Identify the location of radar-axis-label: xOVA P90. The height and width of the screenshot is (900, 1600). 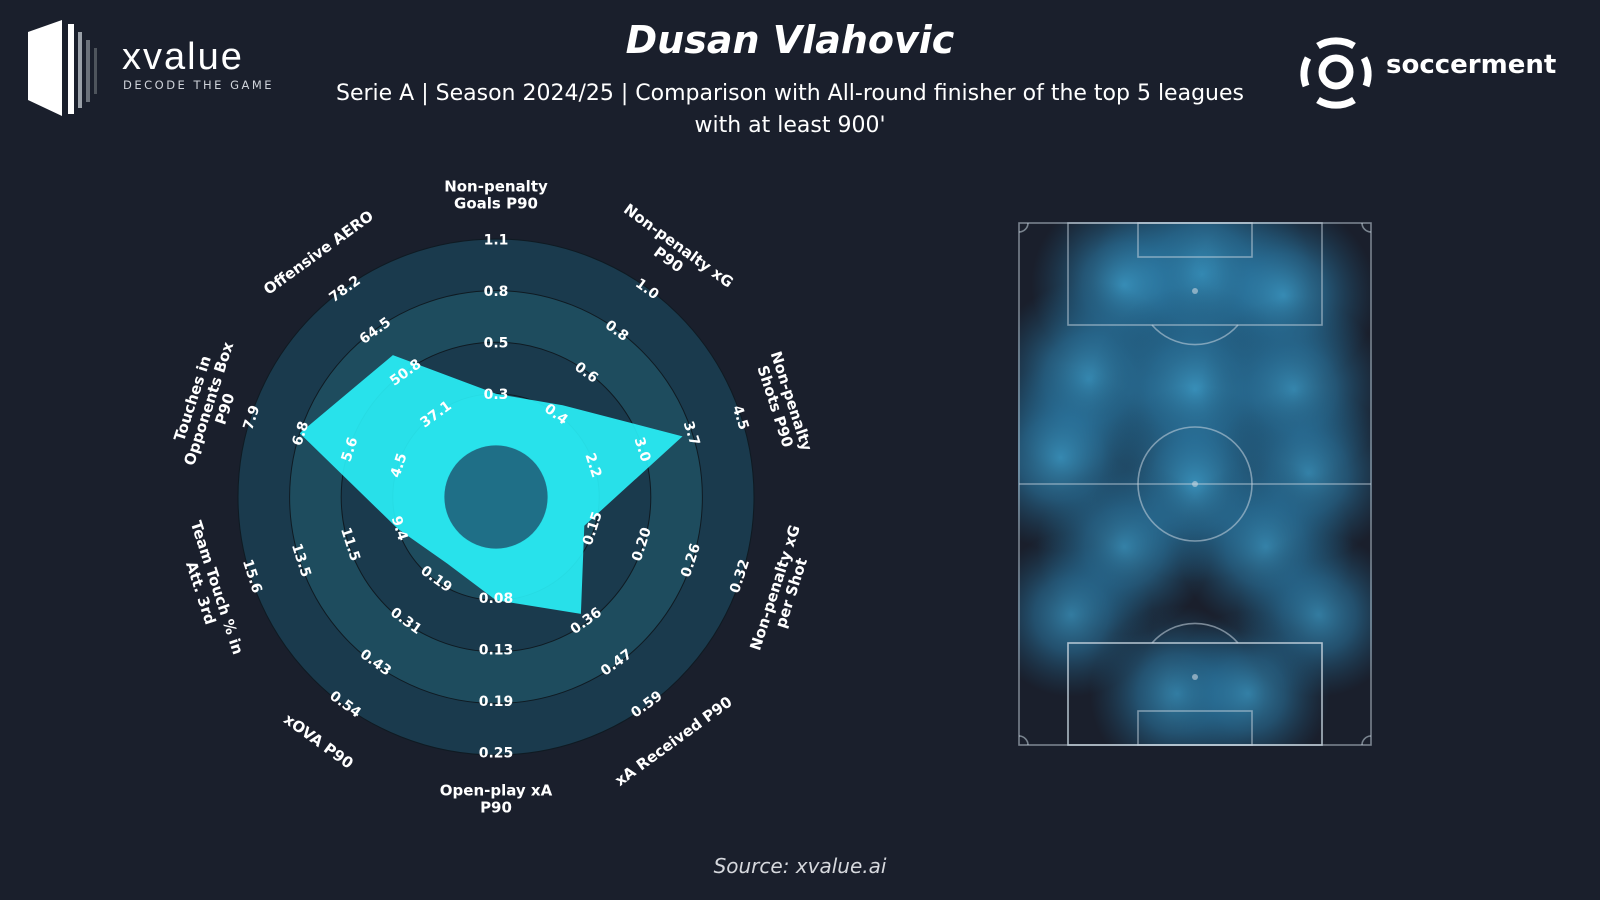
(318, 741).